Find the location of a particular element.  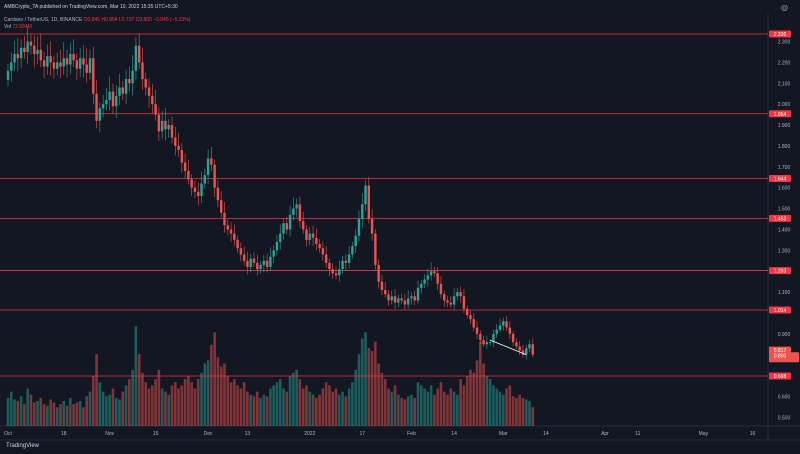

camera-icon: ◎ is located at coordinates (784, 7).